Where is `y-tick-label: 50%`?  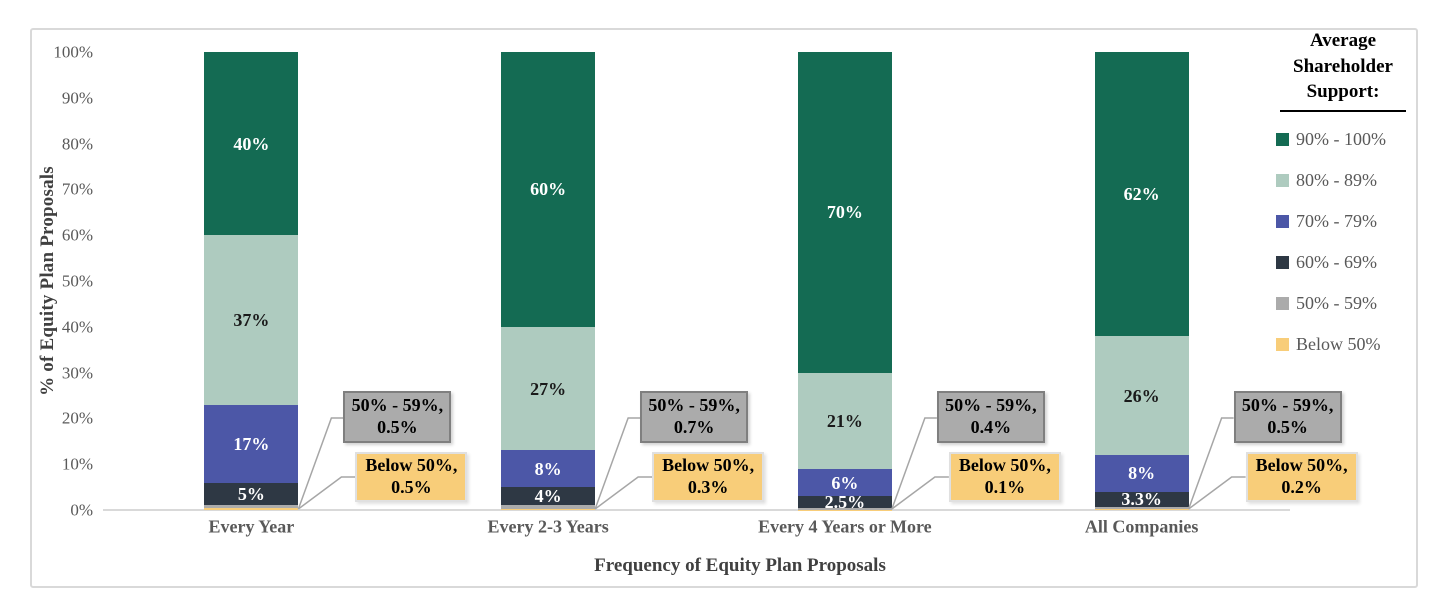 y-tick-label: 50% is located at coordinates (77, 281).